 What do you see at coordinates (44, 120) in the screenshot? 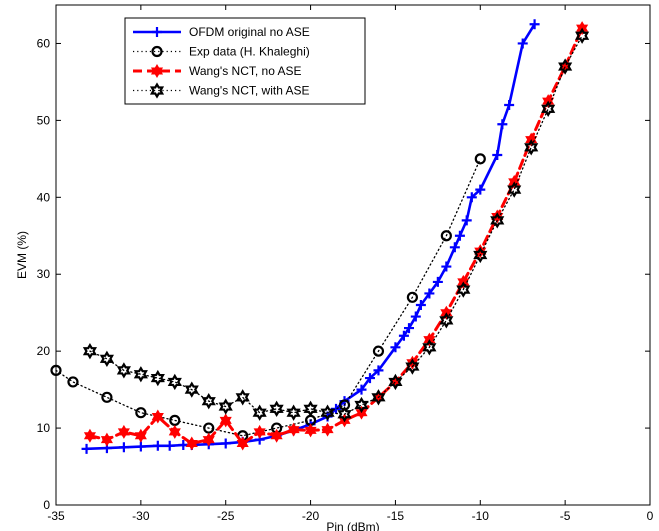
I see `y-tick-label: 50` at bounding box center [44, 120].